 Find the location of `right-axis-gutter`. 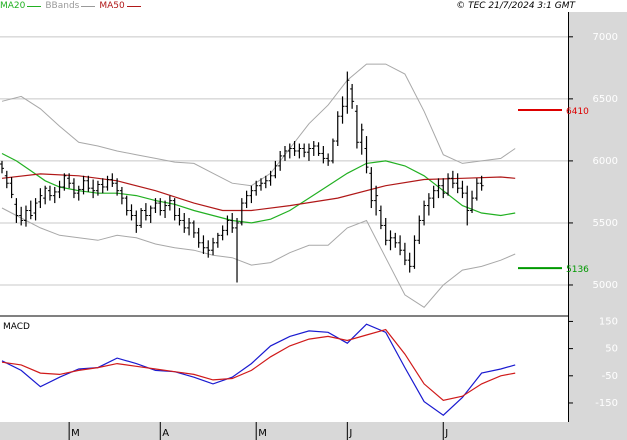

right-axis-gutter is located at coordinates (597, 217).